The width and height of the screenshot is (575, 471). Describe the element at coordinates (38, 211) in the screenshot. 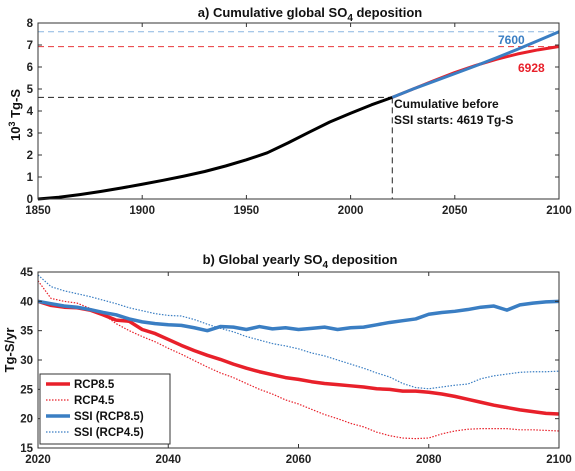

I see `x-tick-label: 1850` at that location.